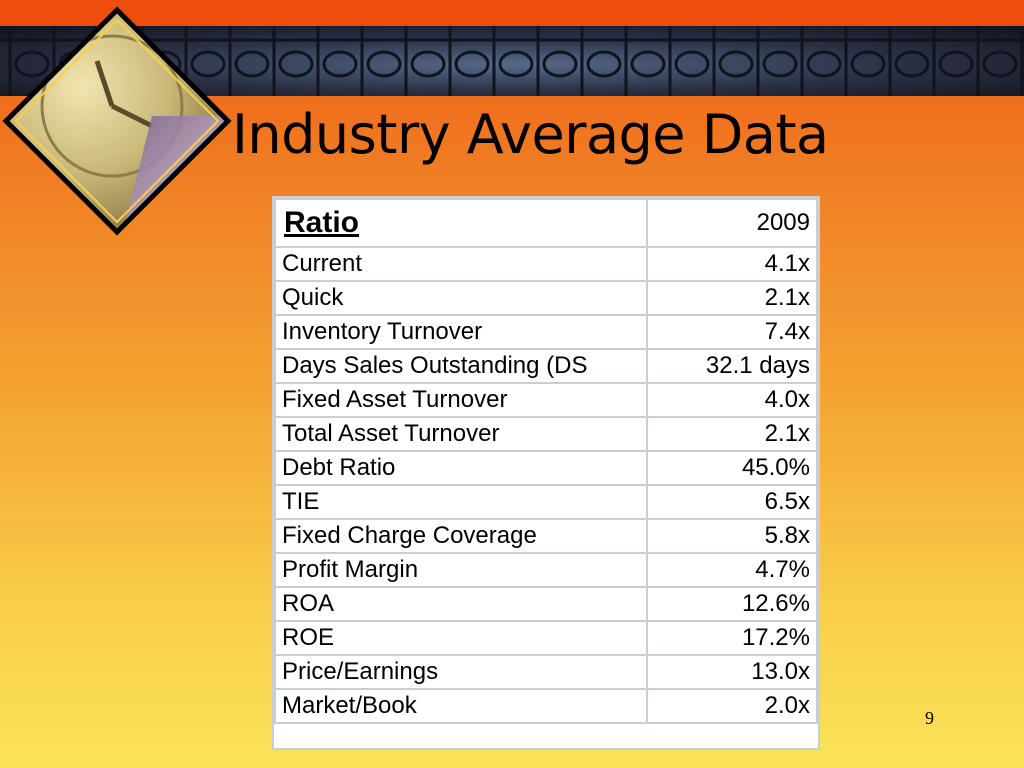 The image size is (1024, 768). I want to click on page-number: 9, so click(929, 718).